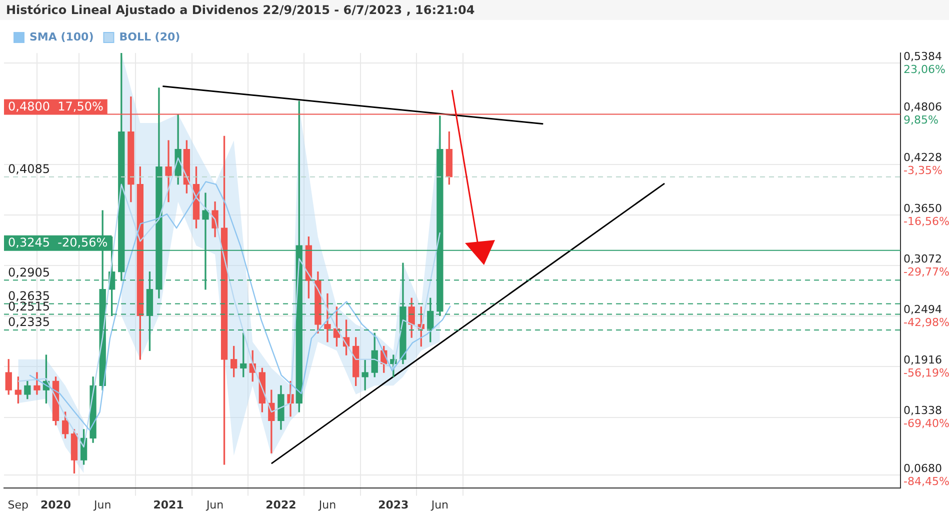  Describe the element at coordinates (923, 259) in the screenshot. I see `y-tick-label: 0,3072` at that location.